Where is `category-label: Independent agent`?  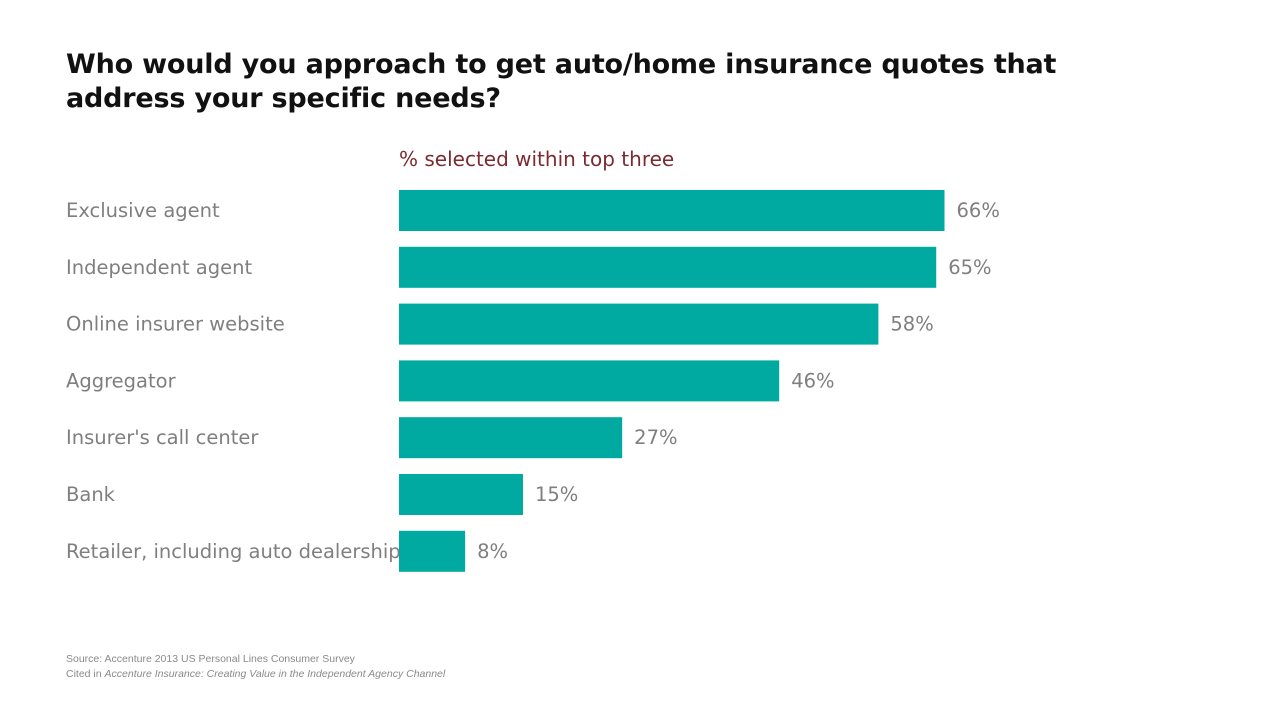
category-label: Independent agent is located at coordinates (159, 267).